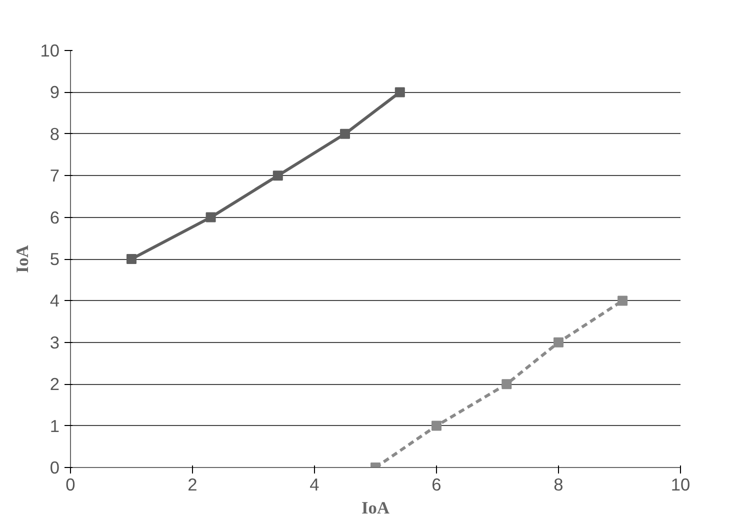 This screenshot has width=729, height=530. What do you see at coordinates (55, 134) in the screenshot?
I see `y-tick-label: 8` at bounding box center [55, 134].